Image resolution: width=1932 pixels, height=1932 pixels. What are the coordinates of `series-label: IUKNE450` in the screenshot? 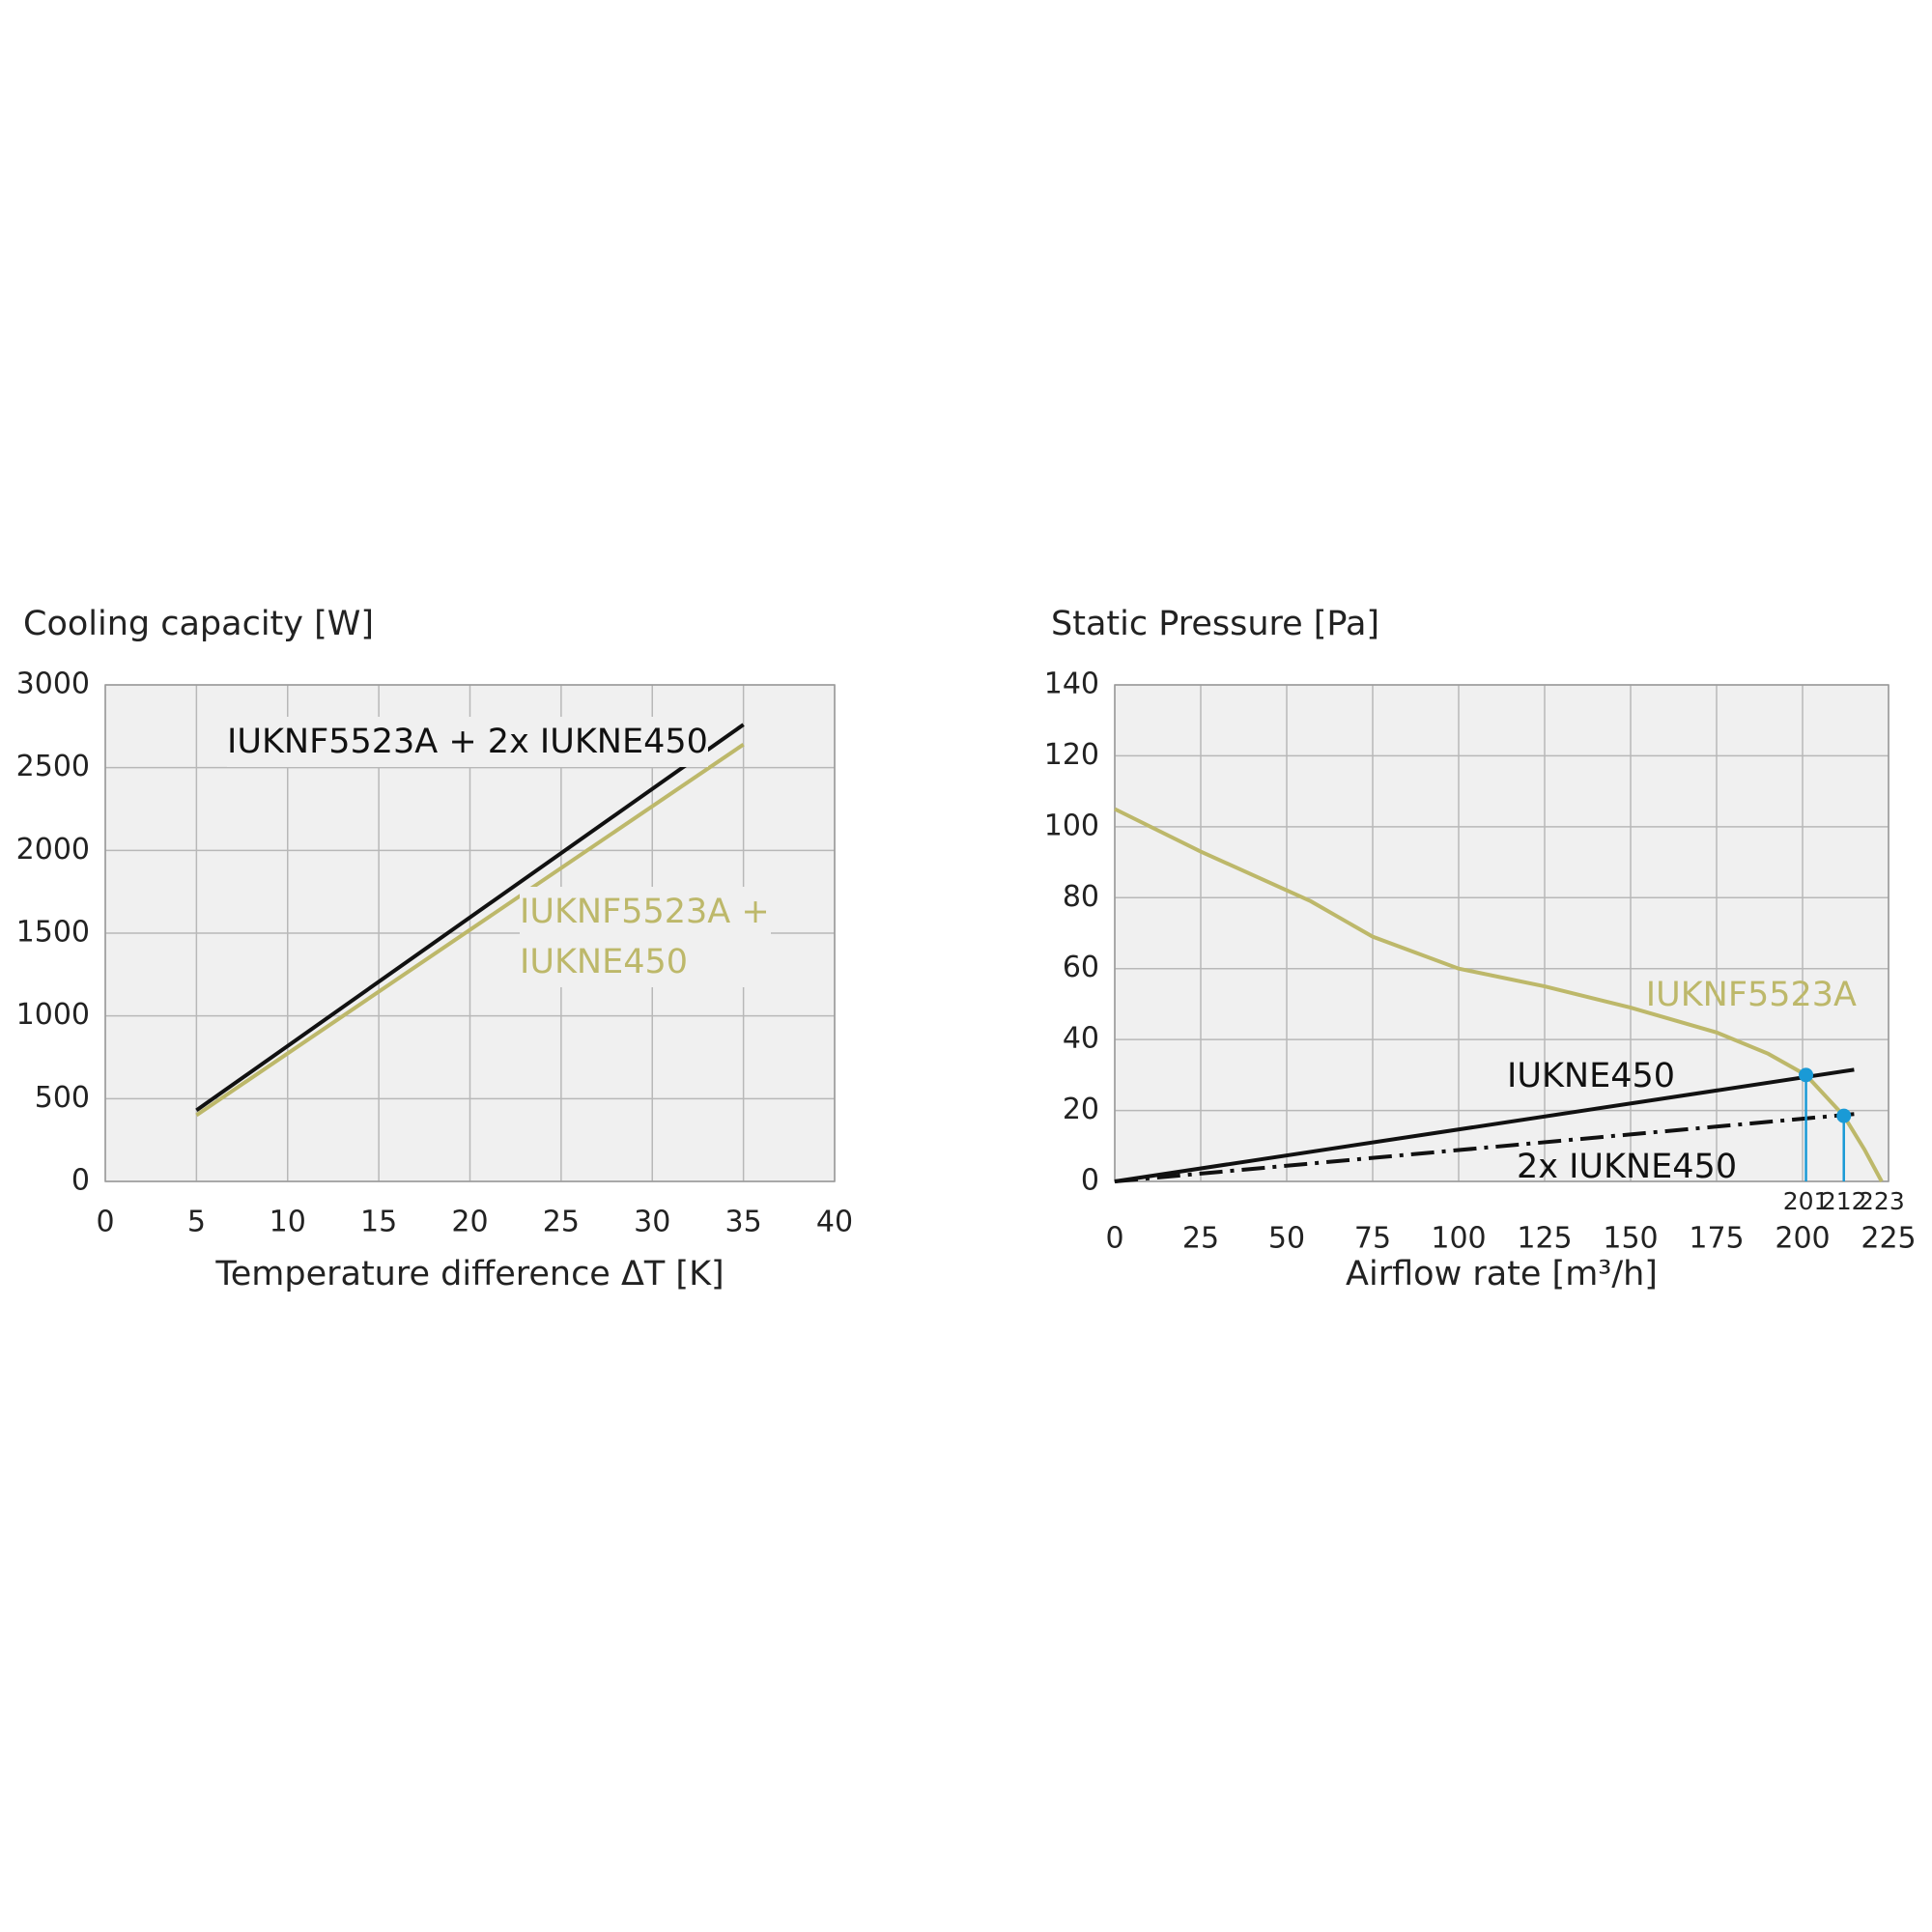 It's located at (1591, 1076).